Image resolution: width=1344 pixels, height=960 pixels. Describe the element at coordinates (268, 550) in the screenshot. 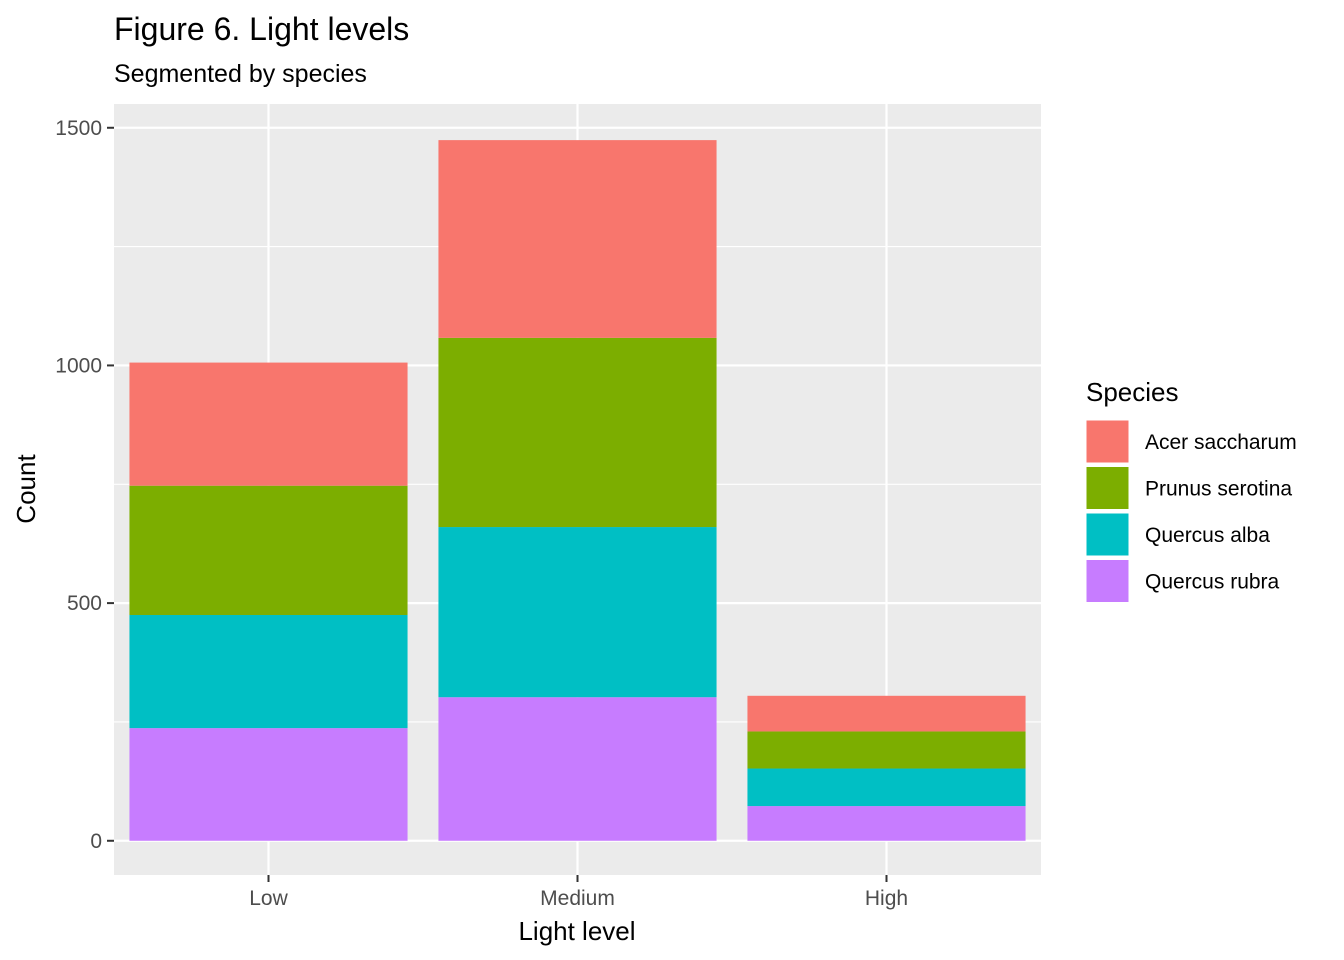

I see `bar-segment-low-prunus-serotina` at that location.